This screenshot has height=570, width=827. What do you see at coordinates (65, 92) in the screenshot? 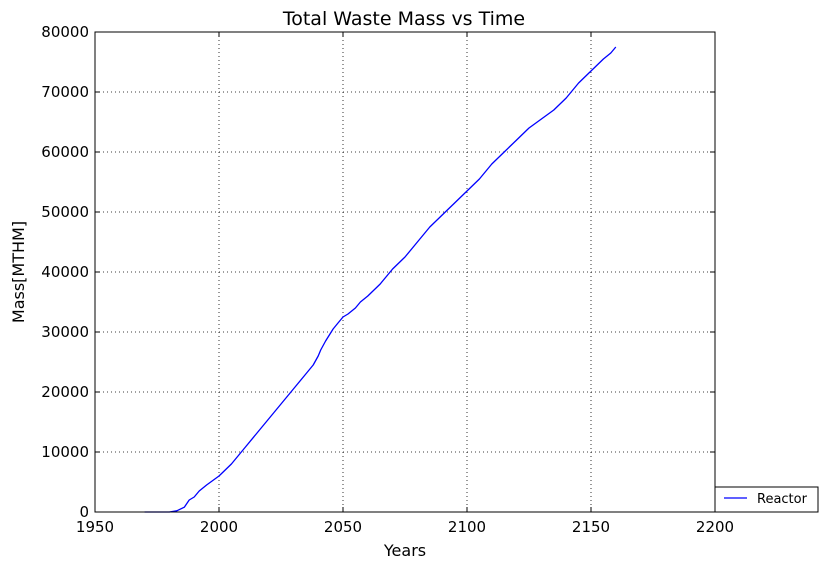
I see `y-tick-label: 70000` at bounding box center [65, 92].